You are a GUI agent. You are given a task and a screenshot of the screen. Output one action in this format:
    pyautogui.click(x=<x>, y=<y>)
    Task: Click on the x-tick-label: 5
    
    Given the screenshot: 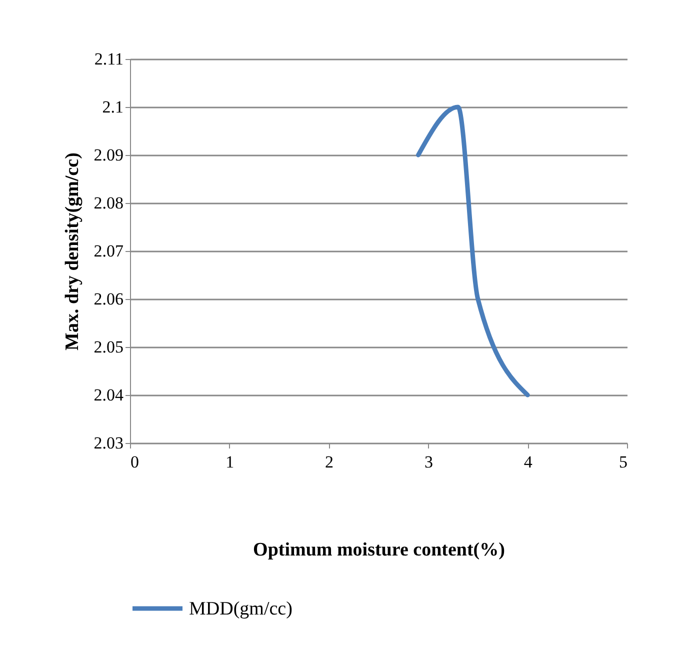 What is the action you would take?
    pyautogui.click(x=623, y=462)
    